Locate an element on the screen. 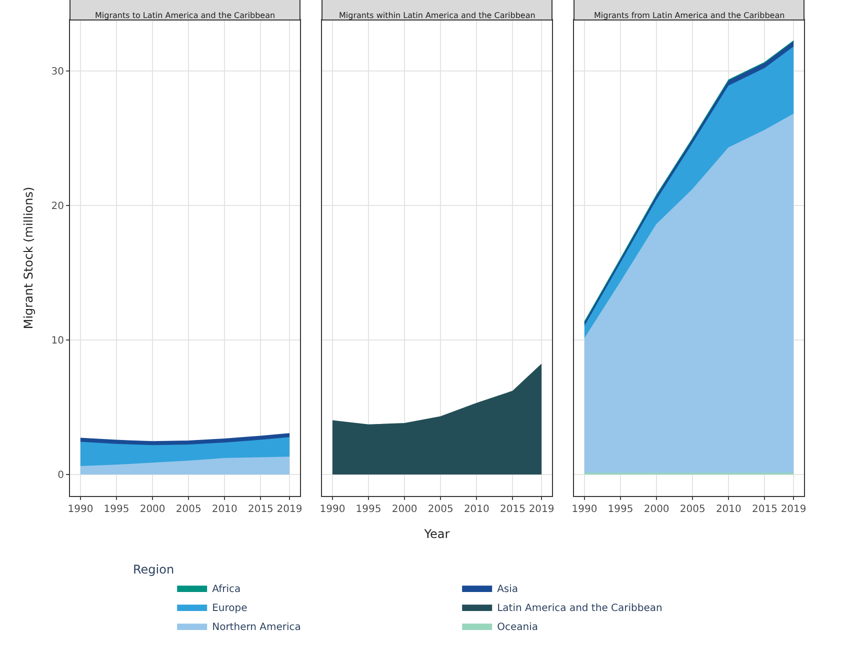 Image resolution: width=859 pixels, height=653 pixels. y-tick-label: 0 is located at coordinates (61, 475).